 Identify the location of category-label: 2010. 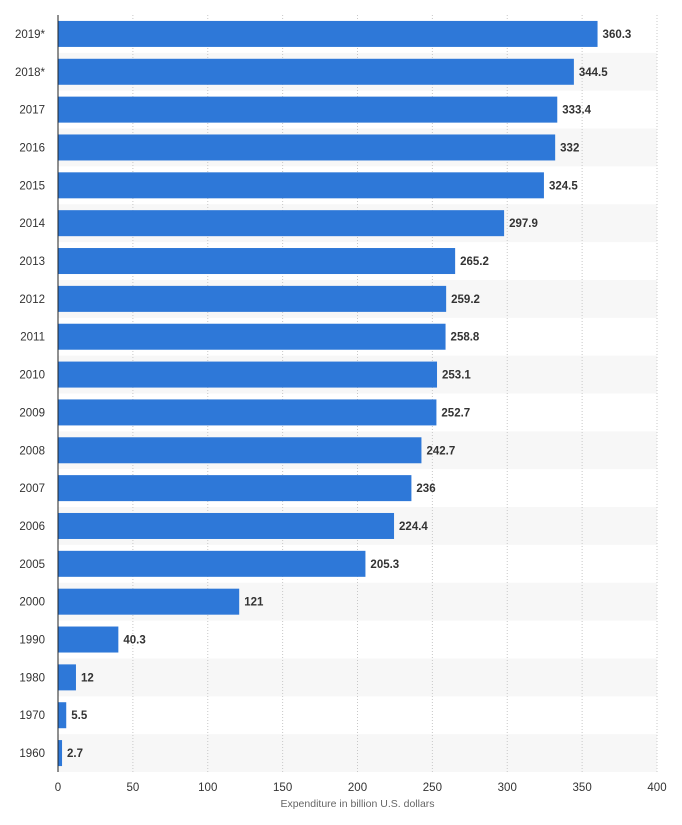
(32, 376).